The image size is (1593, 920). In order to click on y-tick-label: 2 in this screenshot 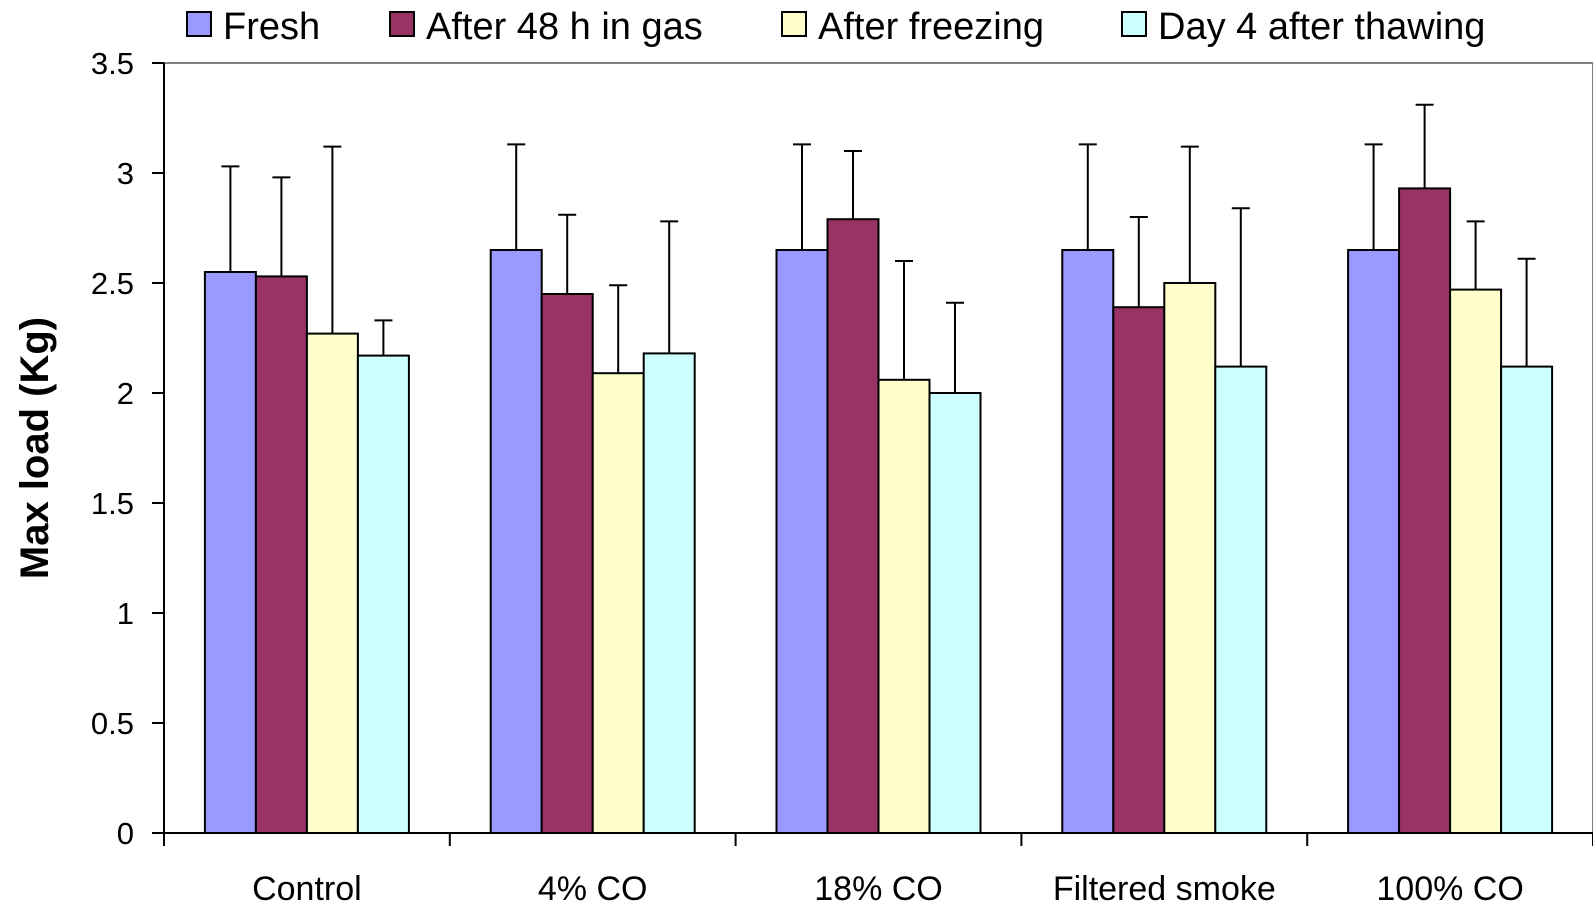, I will do `click(125, 393)`.